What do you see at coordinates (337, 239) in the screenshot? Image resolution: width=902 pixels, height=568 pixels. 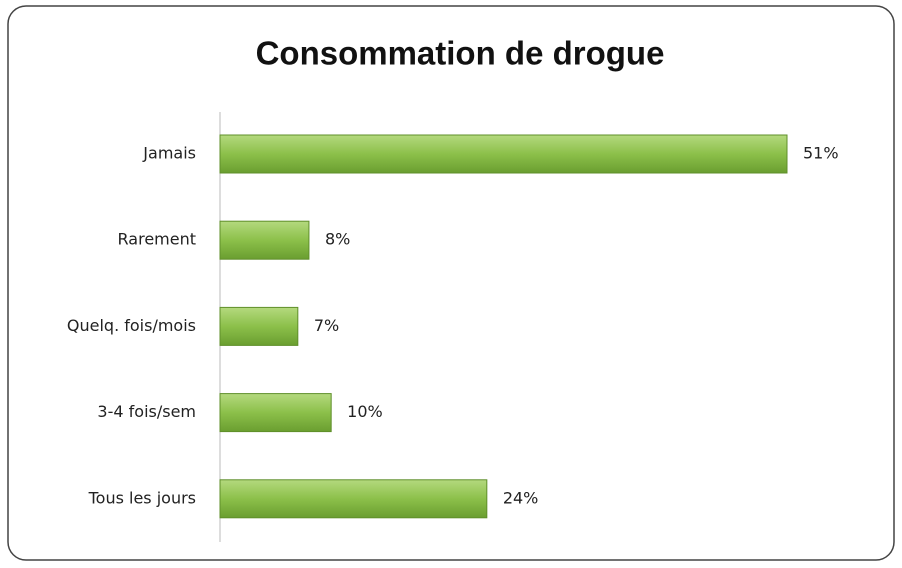 I see `value-label: 8%` at bounding box center [337, 239].